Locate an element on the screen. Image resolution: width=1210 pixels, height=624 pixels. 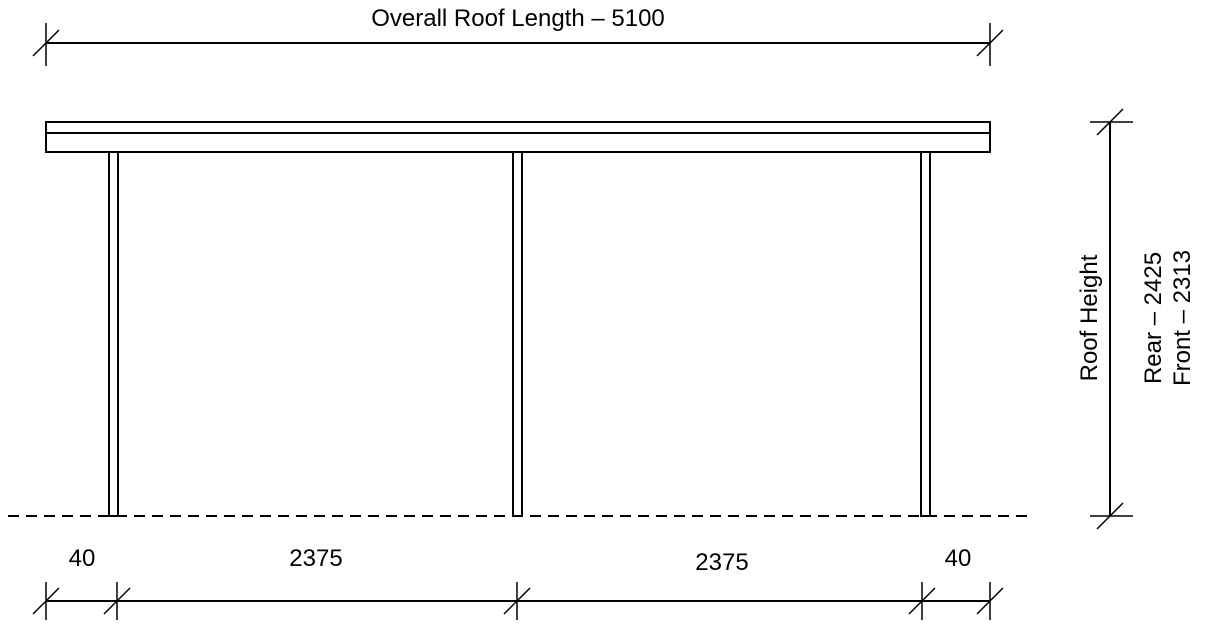
overall-length-dimension: Overall Roof Length – 5100 is located at coordinates (518, 35).